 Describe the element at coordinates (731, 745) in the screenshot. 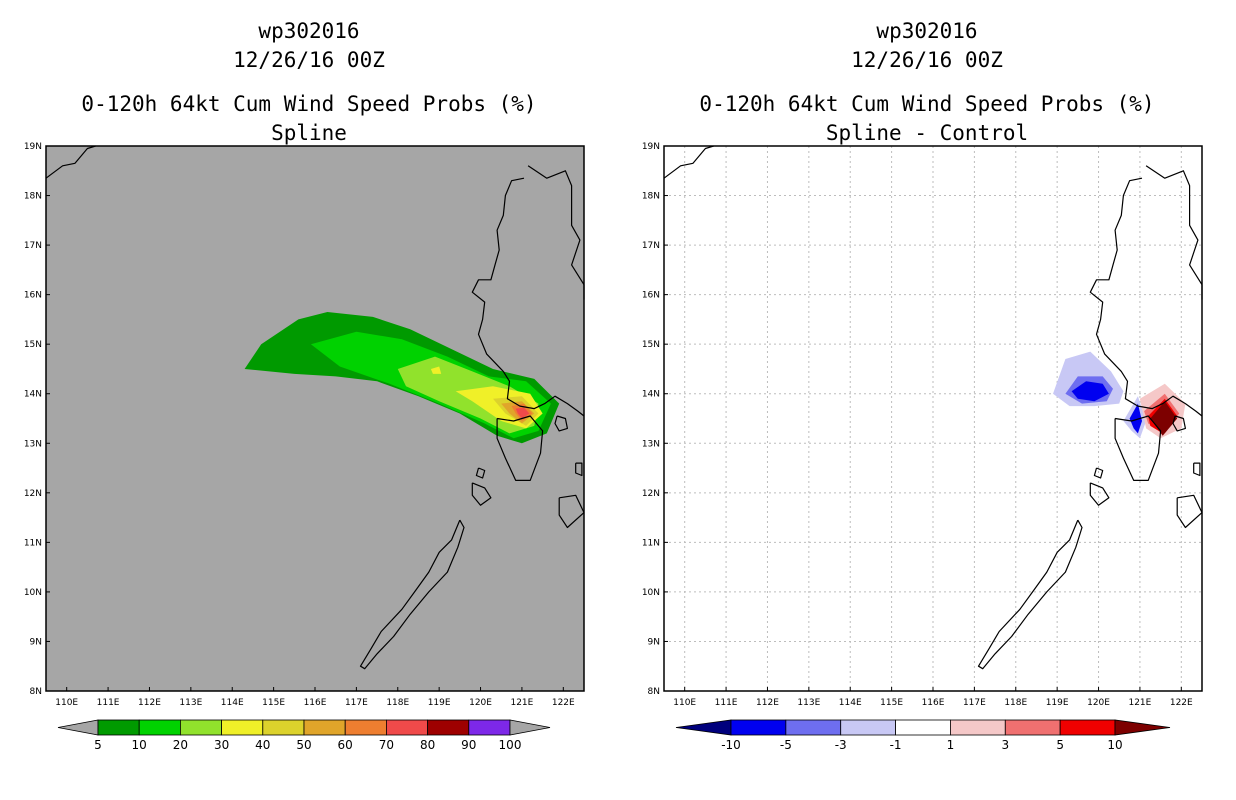

I see `colorbar-label: -10` at that location.